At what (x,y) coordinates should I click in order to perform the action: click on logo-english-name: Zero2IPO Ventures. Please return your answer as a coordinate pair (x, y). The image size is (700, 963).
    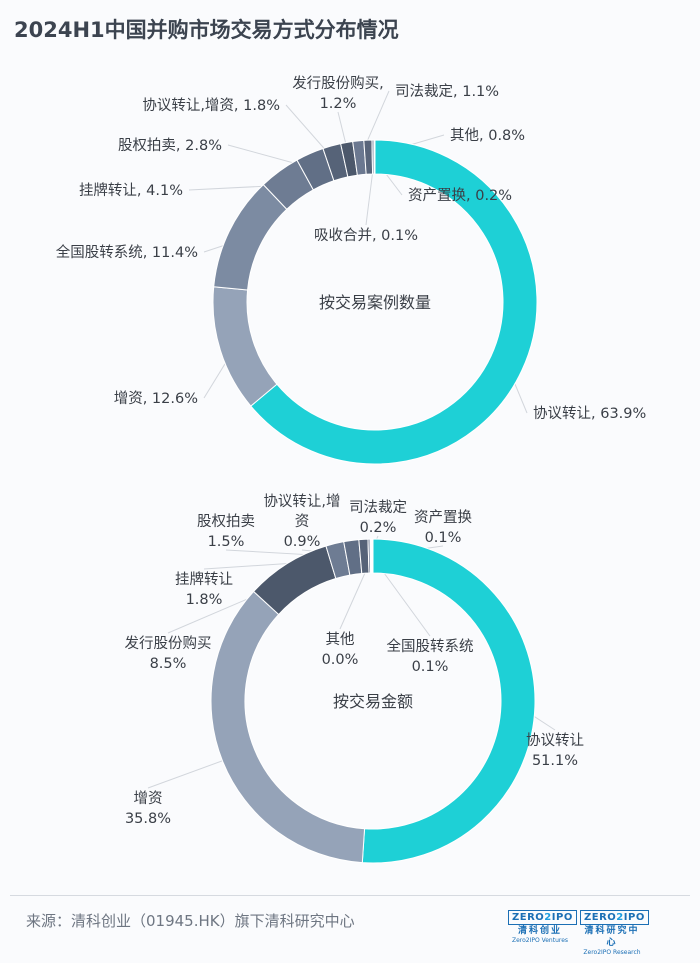
    Looking at the image, I should click on (540, 940).